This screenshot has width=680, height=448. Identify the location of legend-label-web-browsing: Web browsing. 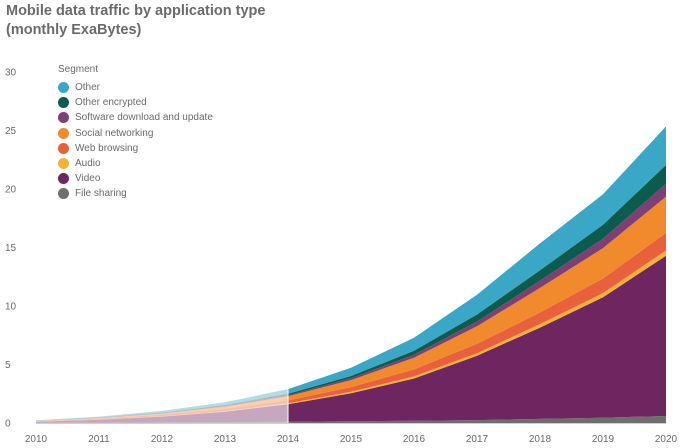
(107, 148).